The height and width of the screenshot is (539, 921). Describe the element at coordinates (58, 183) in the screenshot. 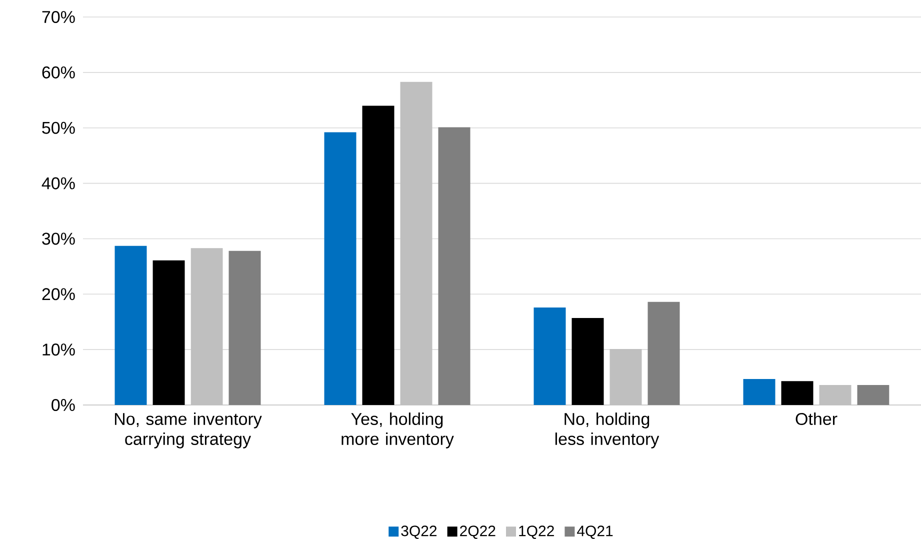

I see `y-tick-label: 40%` at that location.